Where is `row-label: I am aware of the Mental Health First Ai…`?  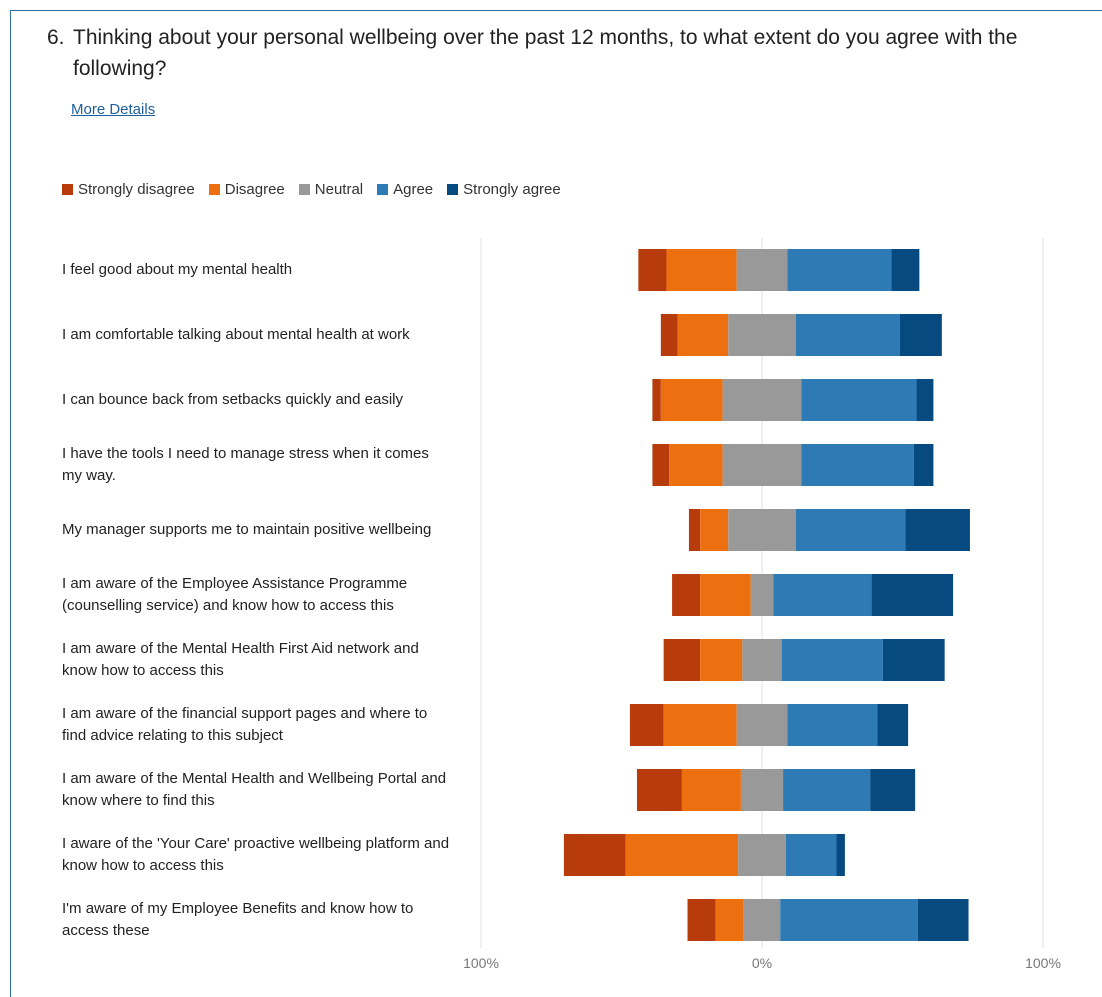 row-label: I am aware of the Mental Health First Ai… is located at coordinates (240, 659).